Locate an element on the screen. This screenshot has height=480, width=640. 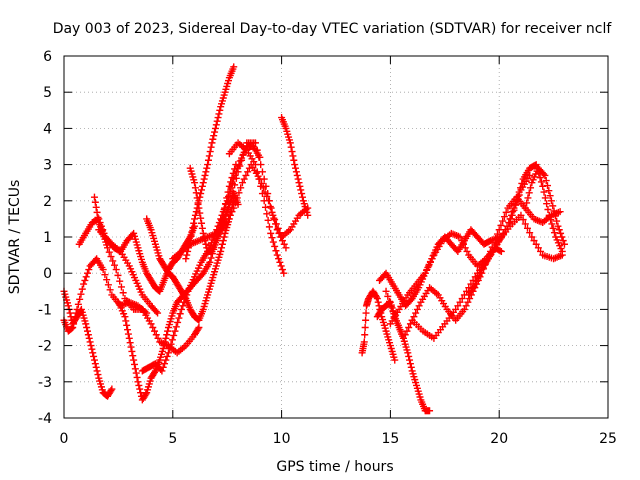
x-tick-label: 0 is located at coordinates (64, 439).